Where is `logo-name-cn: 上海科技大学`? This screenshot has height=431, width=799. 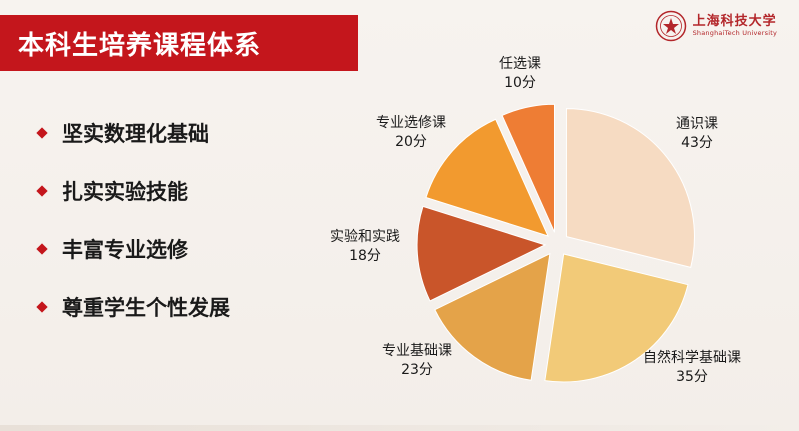 logo-name-cn: 上海科技大学 is located at coordinates (734, 22).